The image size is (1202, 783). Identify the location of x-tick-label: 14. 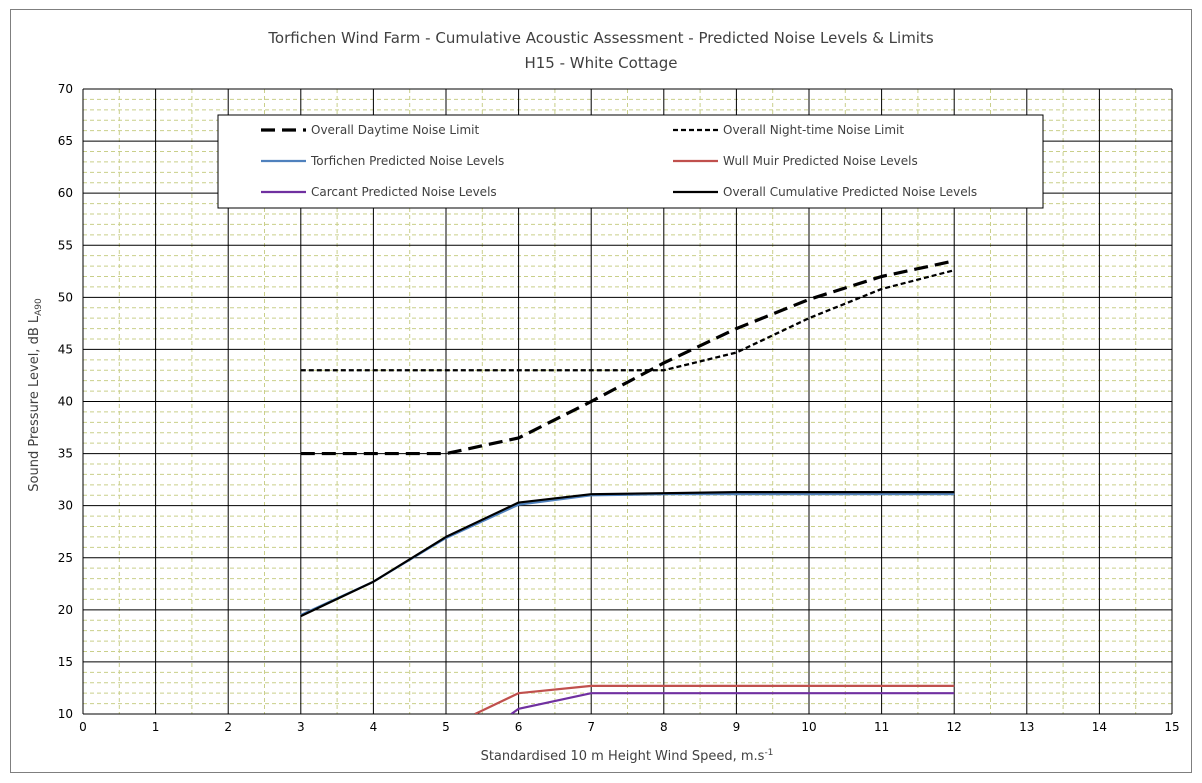
(1099, 727).